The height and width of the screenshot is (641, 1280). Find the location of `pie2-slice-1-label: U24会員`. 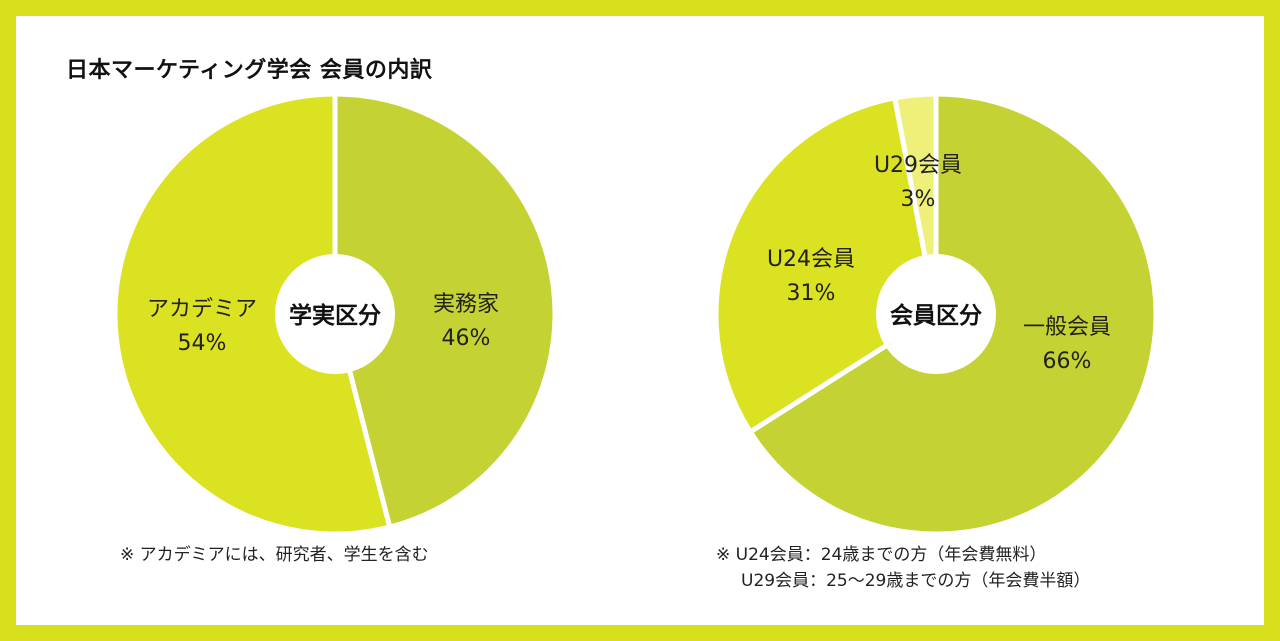

pie2-slice-1-label: U24会員 is located at coordinates (811, 259).